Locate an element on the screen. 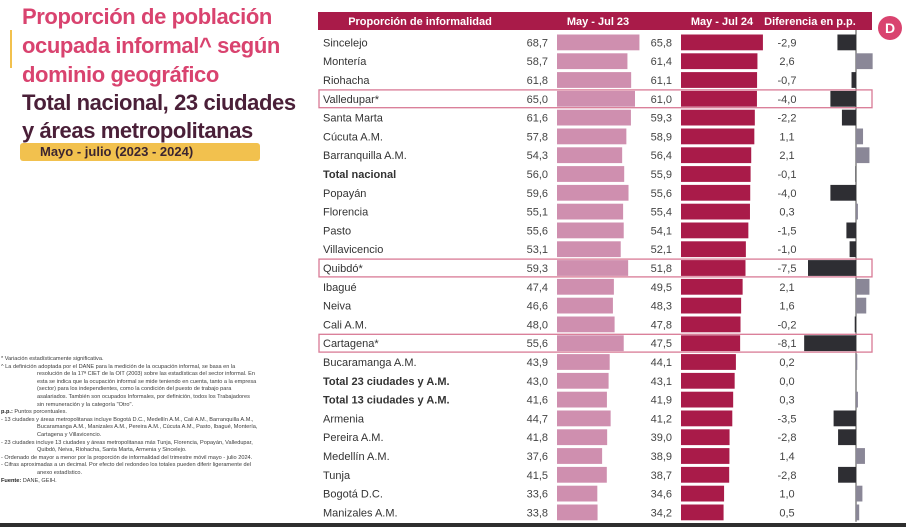 The width and height of the screenshot is (906, 527). value-2023-label: 56,0 is located at coordinates (537, 175).